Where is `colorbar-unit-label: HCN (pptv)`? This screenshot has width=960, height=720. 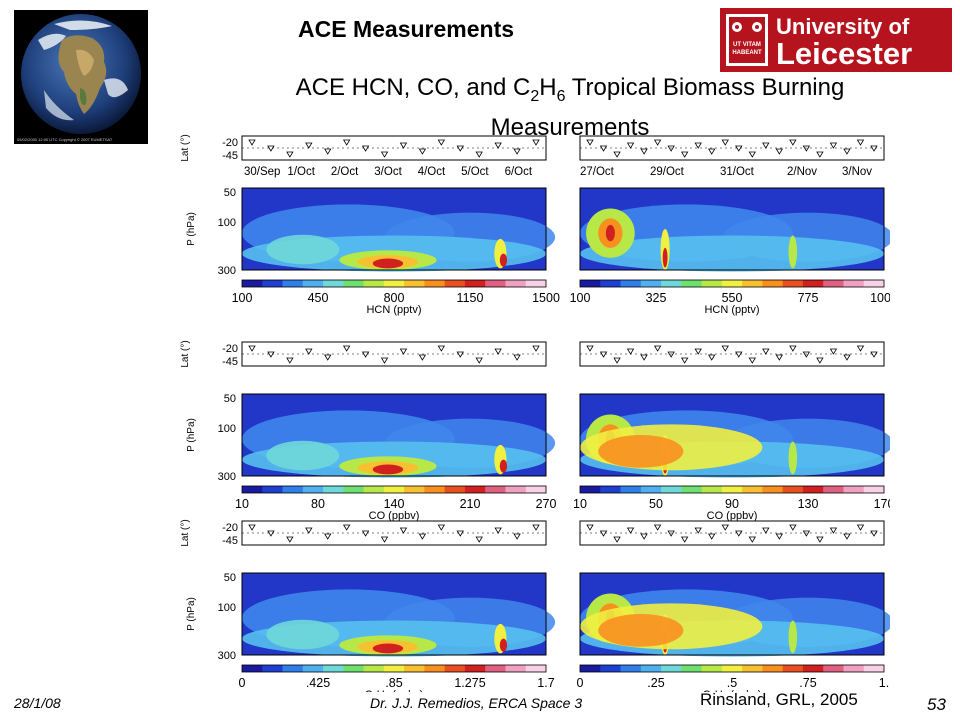
colorbar-unit-label: HCN (pptv) is located at coordinates (731, 310).